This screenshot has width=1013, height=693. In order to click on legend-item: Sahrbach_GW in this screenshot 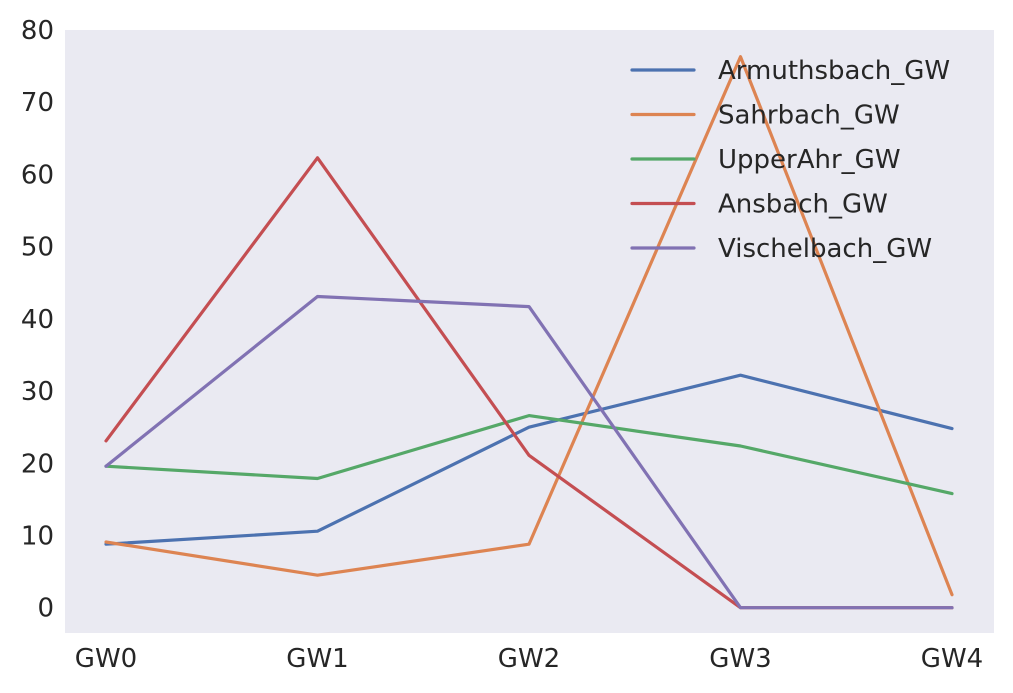, I will do `click(765, 116)`.